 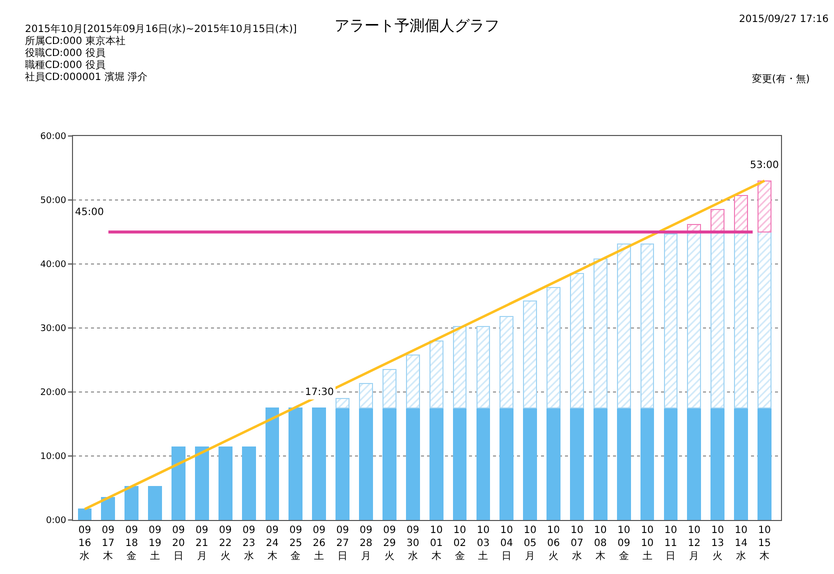 What do you see at coordinates (319, 543) in the screenshot?
I see `x-tick-label: 09 26 土` at bounding box center [319, 543].